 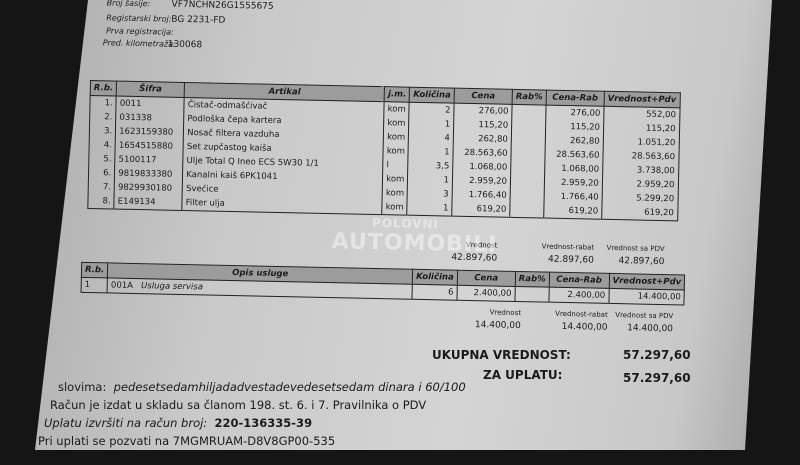 What do you see at coordinates (486, 293) in the screenshot?
I see `cell: 2.400,00` at bounding box center [486, 293].